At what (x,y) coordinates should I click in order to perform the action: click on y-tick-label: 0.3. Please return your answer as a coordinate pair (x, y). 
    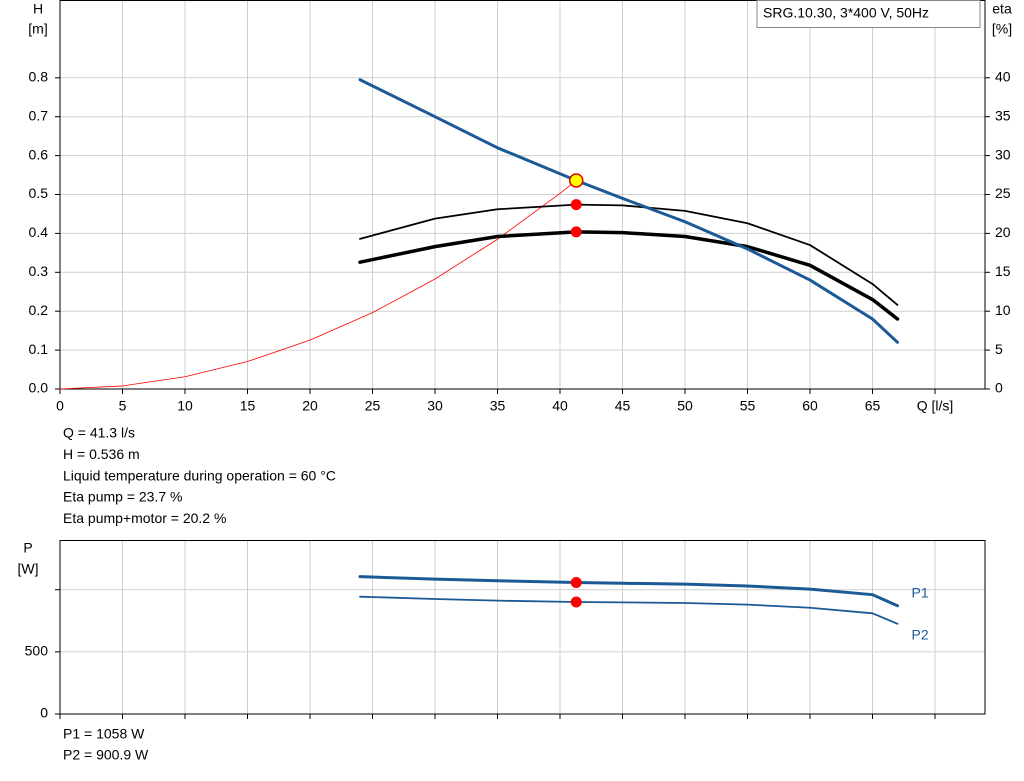
    Looking at the image, I should click on (39, 271).